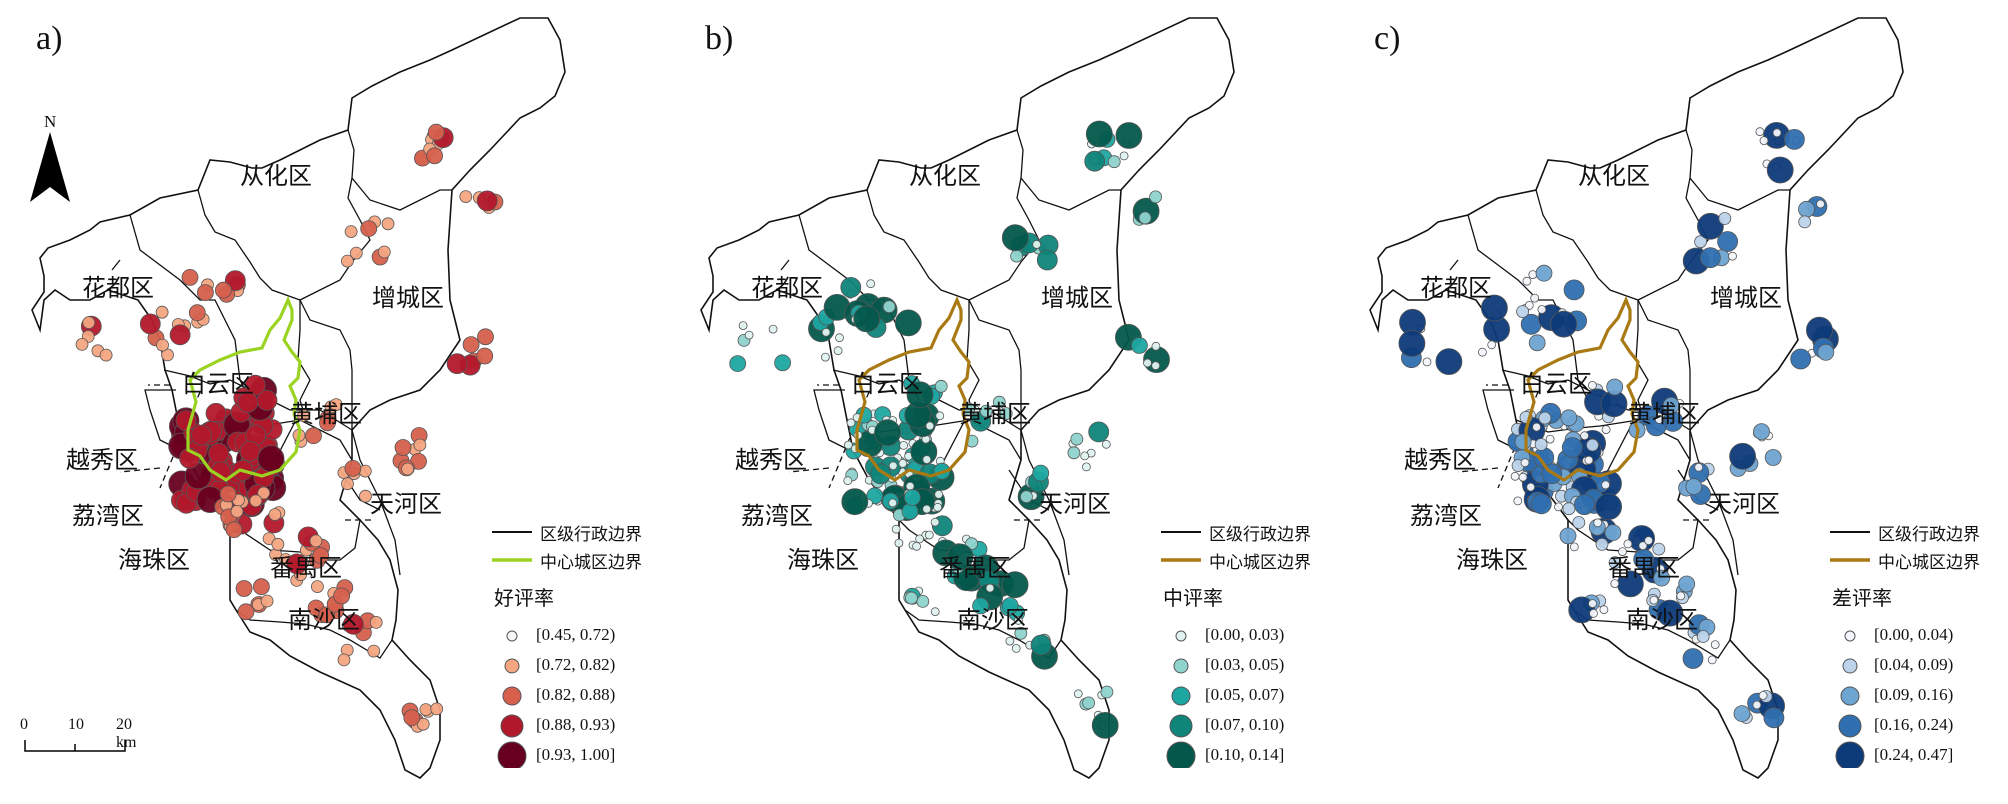 This screenshot has width=2008, height=804. Describe the element at coordinates (1862, 598) in the screenshot. I see `legend-title: 差评率` at that location.